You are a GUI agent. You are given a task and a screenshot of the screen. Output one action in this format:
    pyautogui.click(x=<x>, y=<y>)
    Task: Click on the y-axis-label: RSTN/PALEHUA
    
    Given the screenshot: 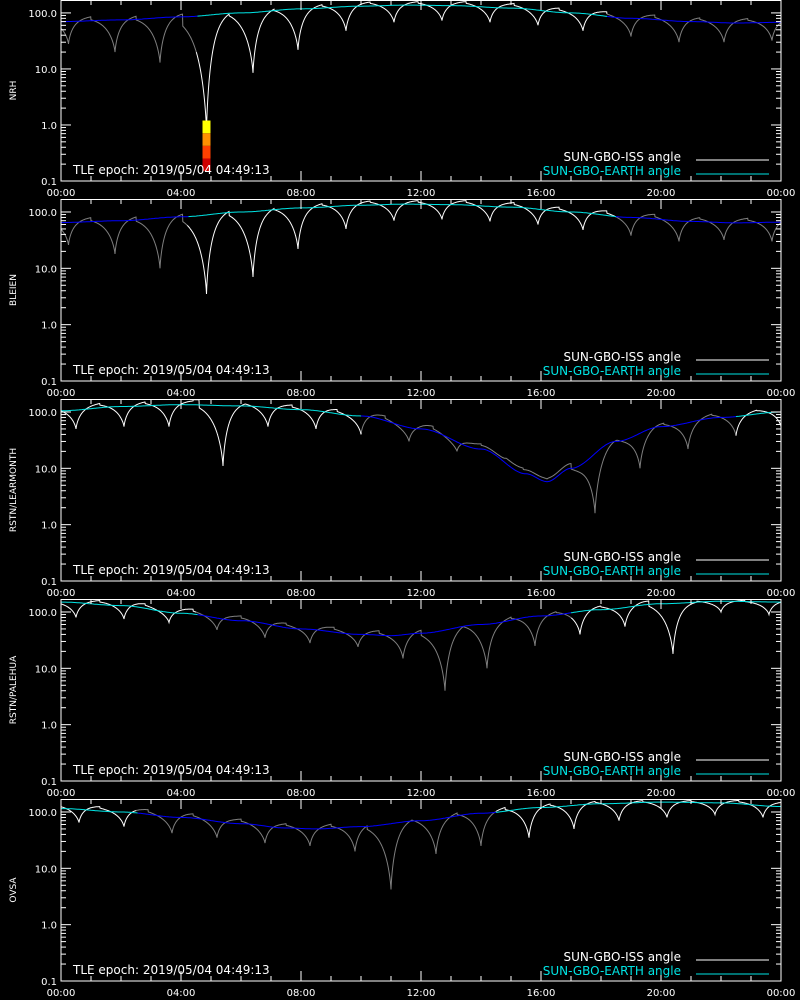 What is the action you would take?
    pyautogui.click(x=14, y=689)
    